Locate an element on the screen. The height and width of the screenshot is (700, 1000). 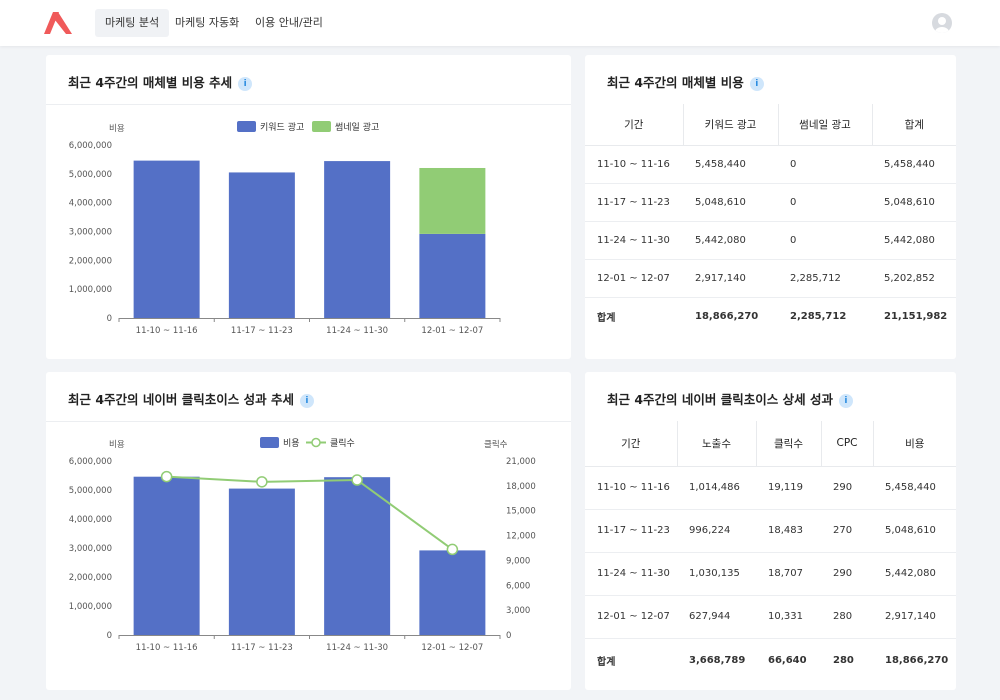
table-cell: 10,331 is located at coordinates (788, 617).